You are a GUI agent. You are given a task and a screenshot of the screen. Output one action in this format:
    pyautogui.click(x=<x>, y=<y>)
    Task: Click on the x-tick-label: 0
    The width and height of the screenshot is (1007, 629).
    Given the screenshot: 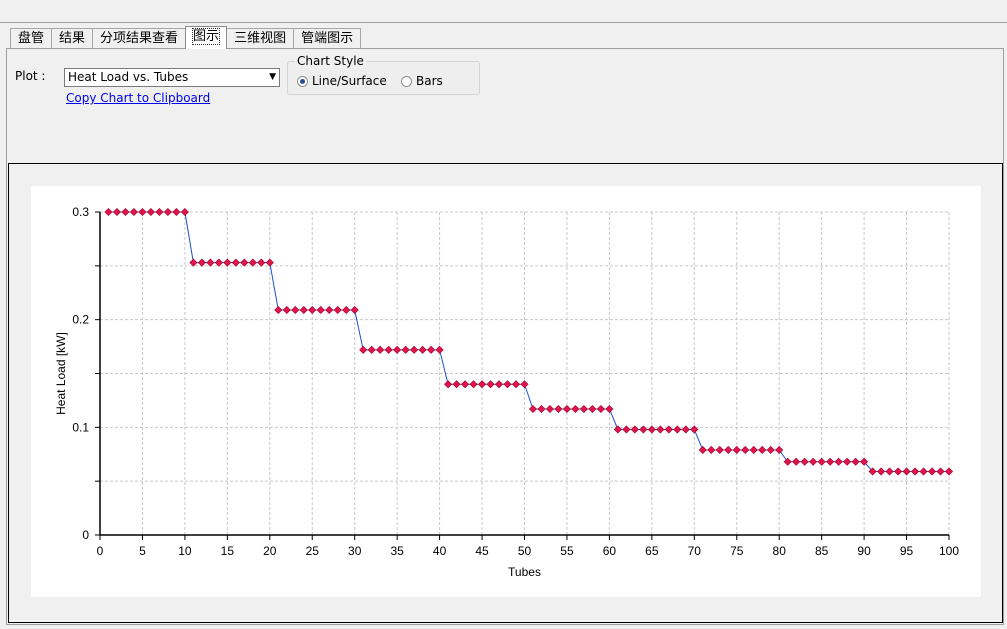 What is the action you would take?
    pyautogui.click(x=100, y=551)
    